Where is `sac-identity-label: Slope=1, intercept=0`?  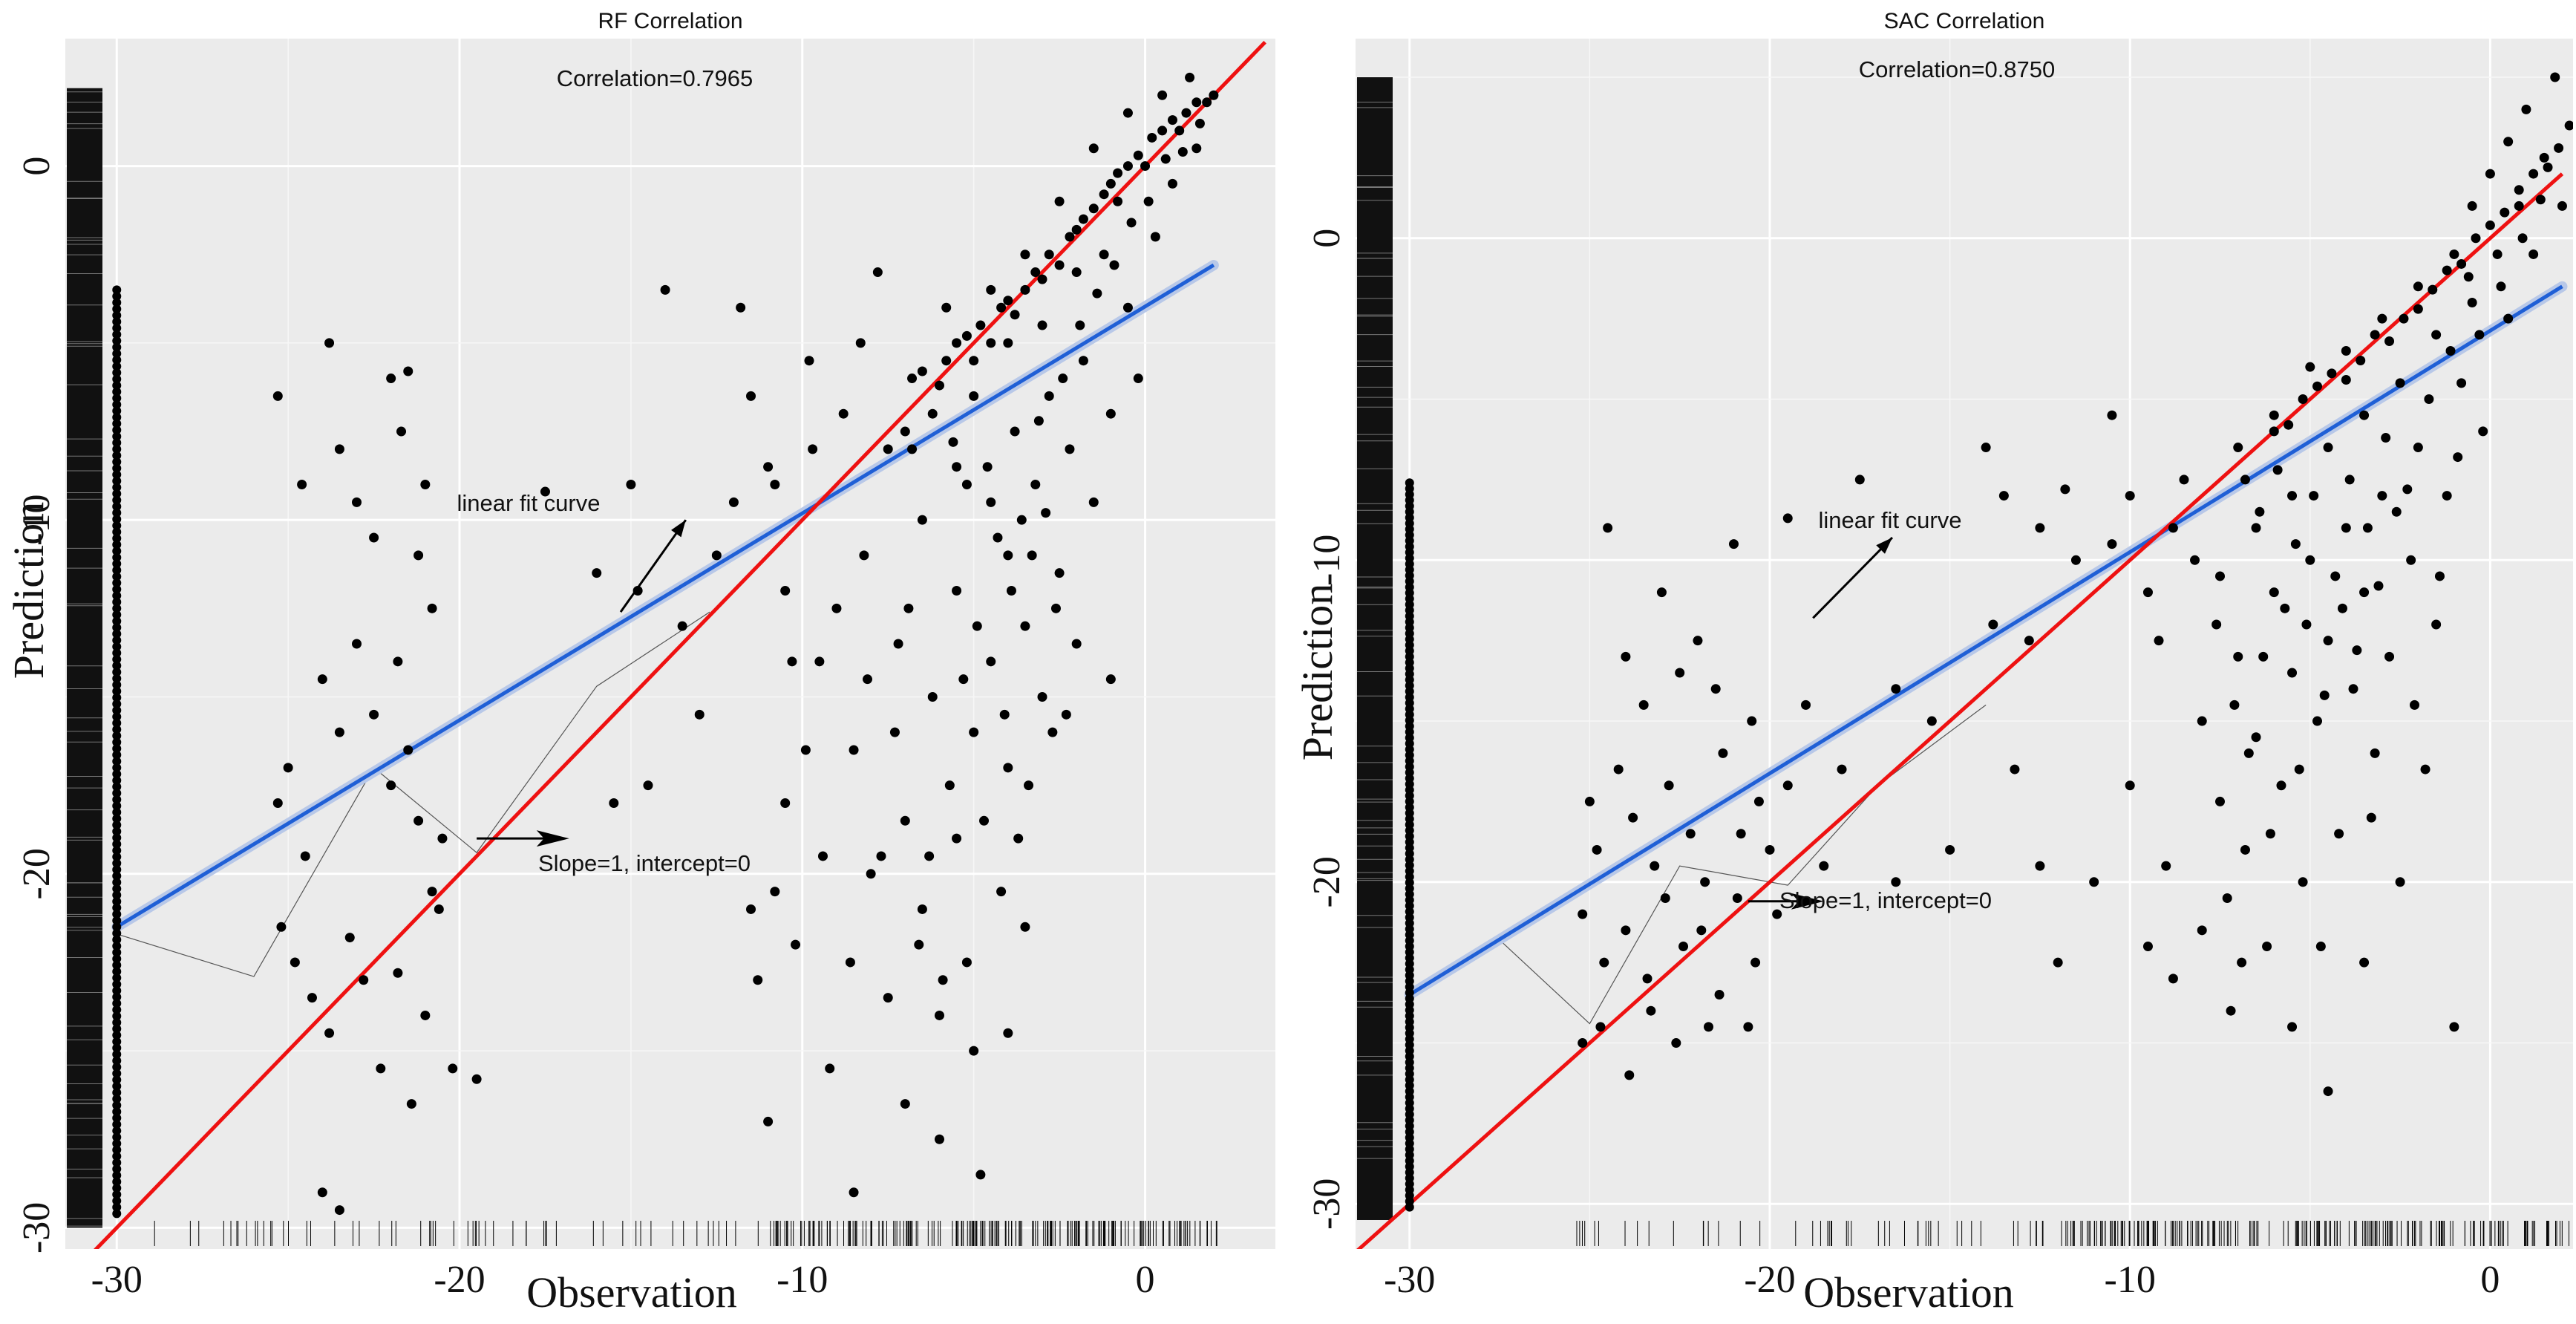 sac-identity-label: Slope=1, intercept=0 is located at coordinates (1886, 900).